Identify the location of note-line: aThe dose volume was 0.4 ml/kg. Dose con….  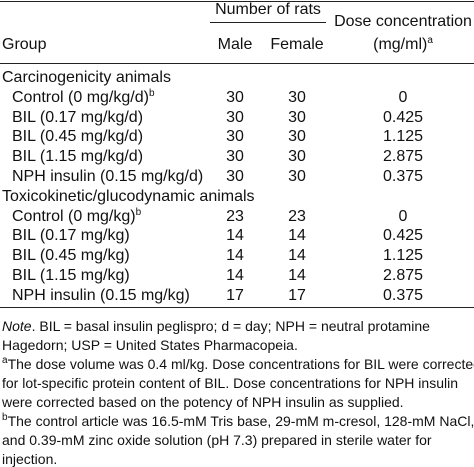
(238, 364).